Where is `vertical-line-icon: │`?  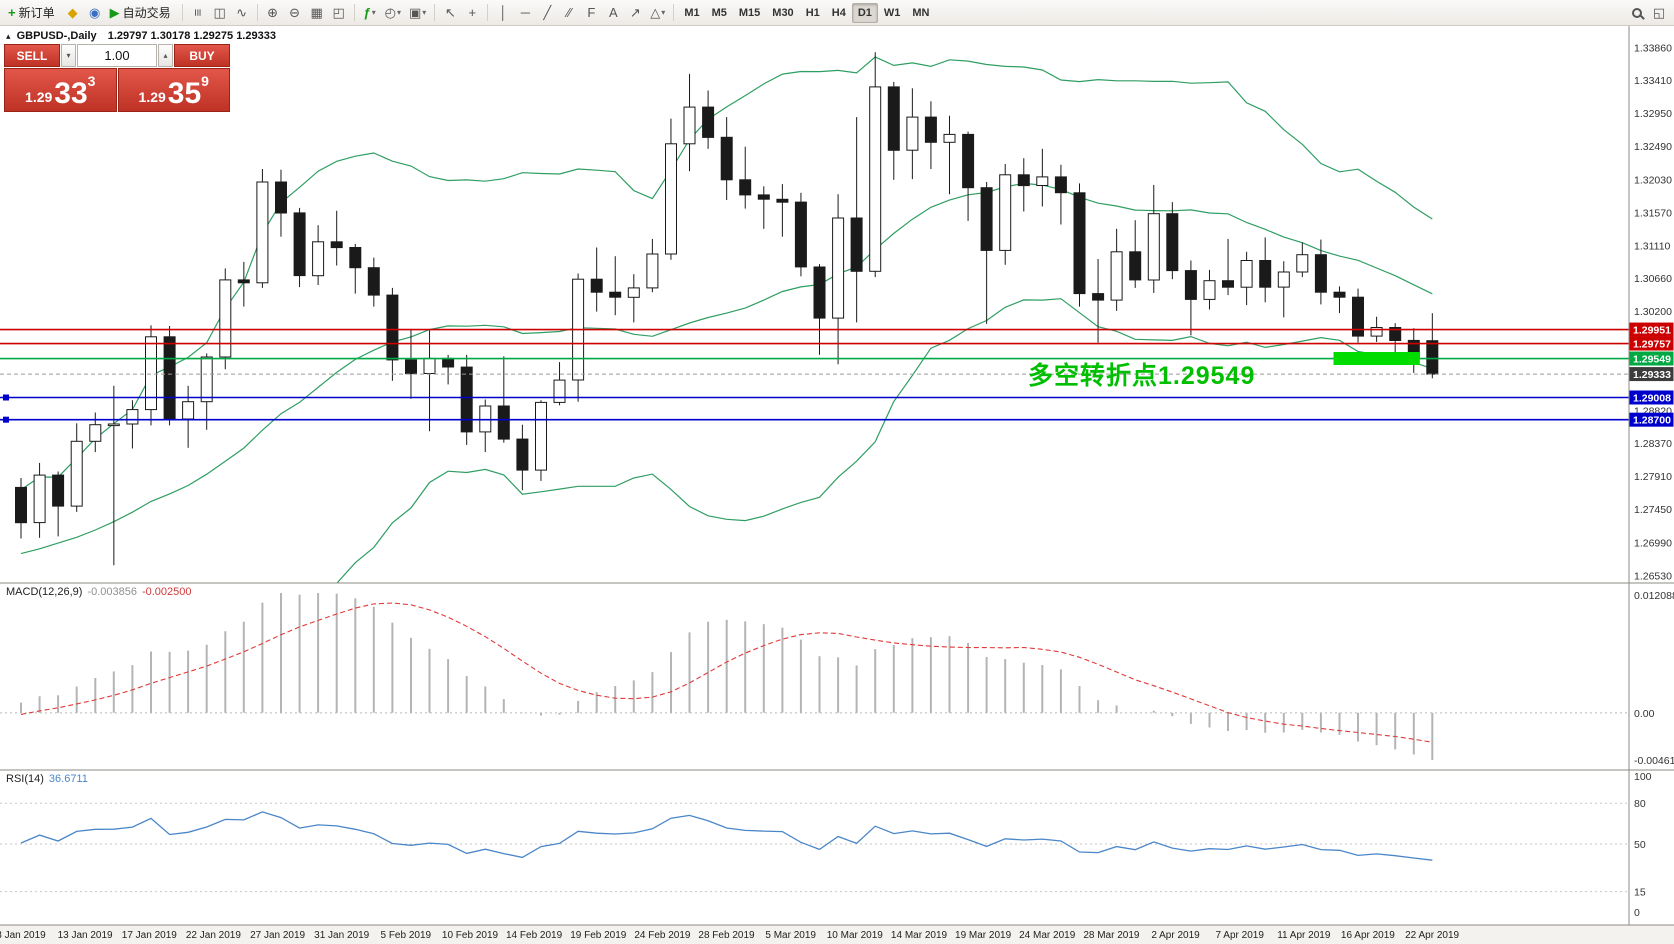
vertical-line-icon: │ is located at coordinates (503, 12).